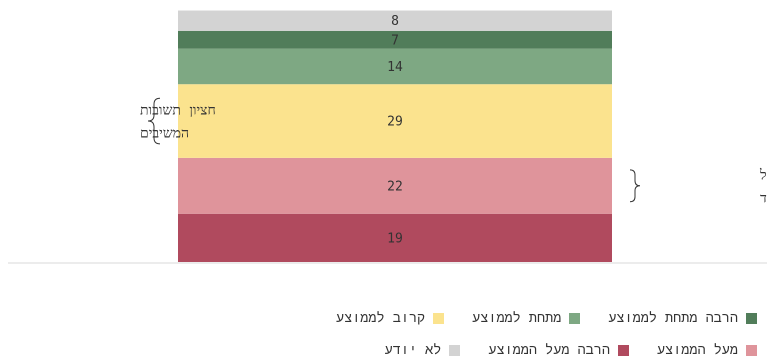 This screenshot has height=364, width=767. What do you see at coordinates (698, 186) in the screenshot?
I see `annotation: דירוג ישראל על פי המדד` at bounding box center [698, 186].